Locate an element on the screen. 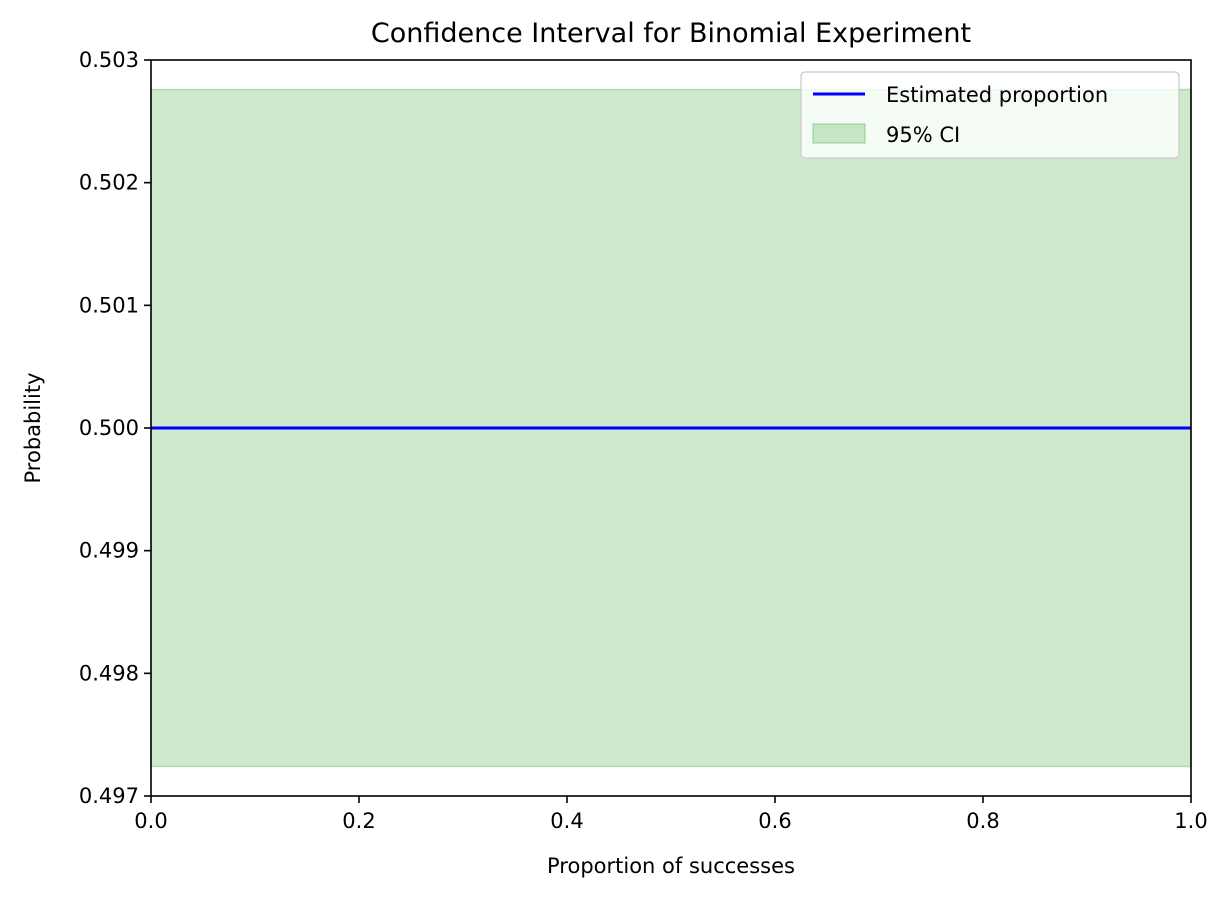 The height and width of the screenshot is (898, 1232). x-tick-label: 0.2 is located at coordinates (358, 821).